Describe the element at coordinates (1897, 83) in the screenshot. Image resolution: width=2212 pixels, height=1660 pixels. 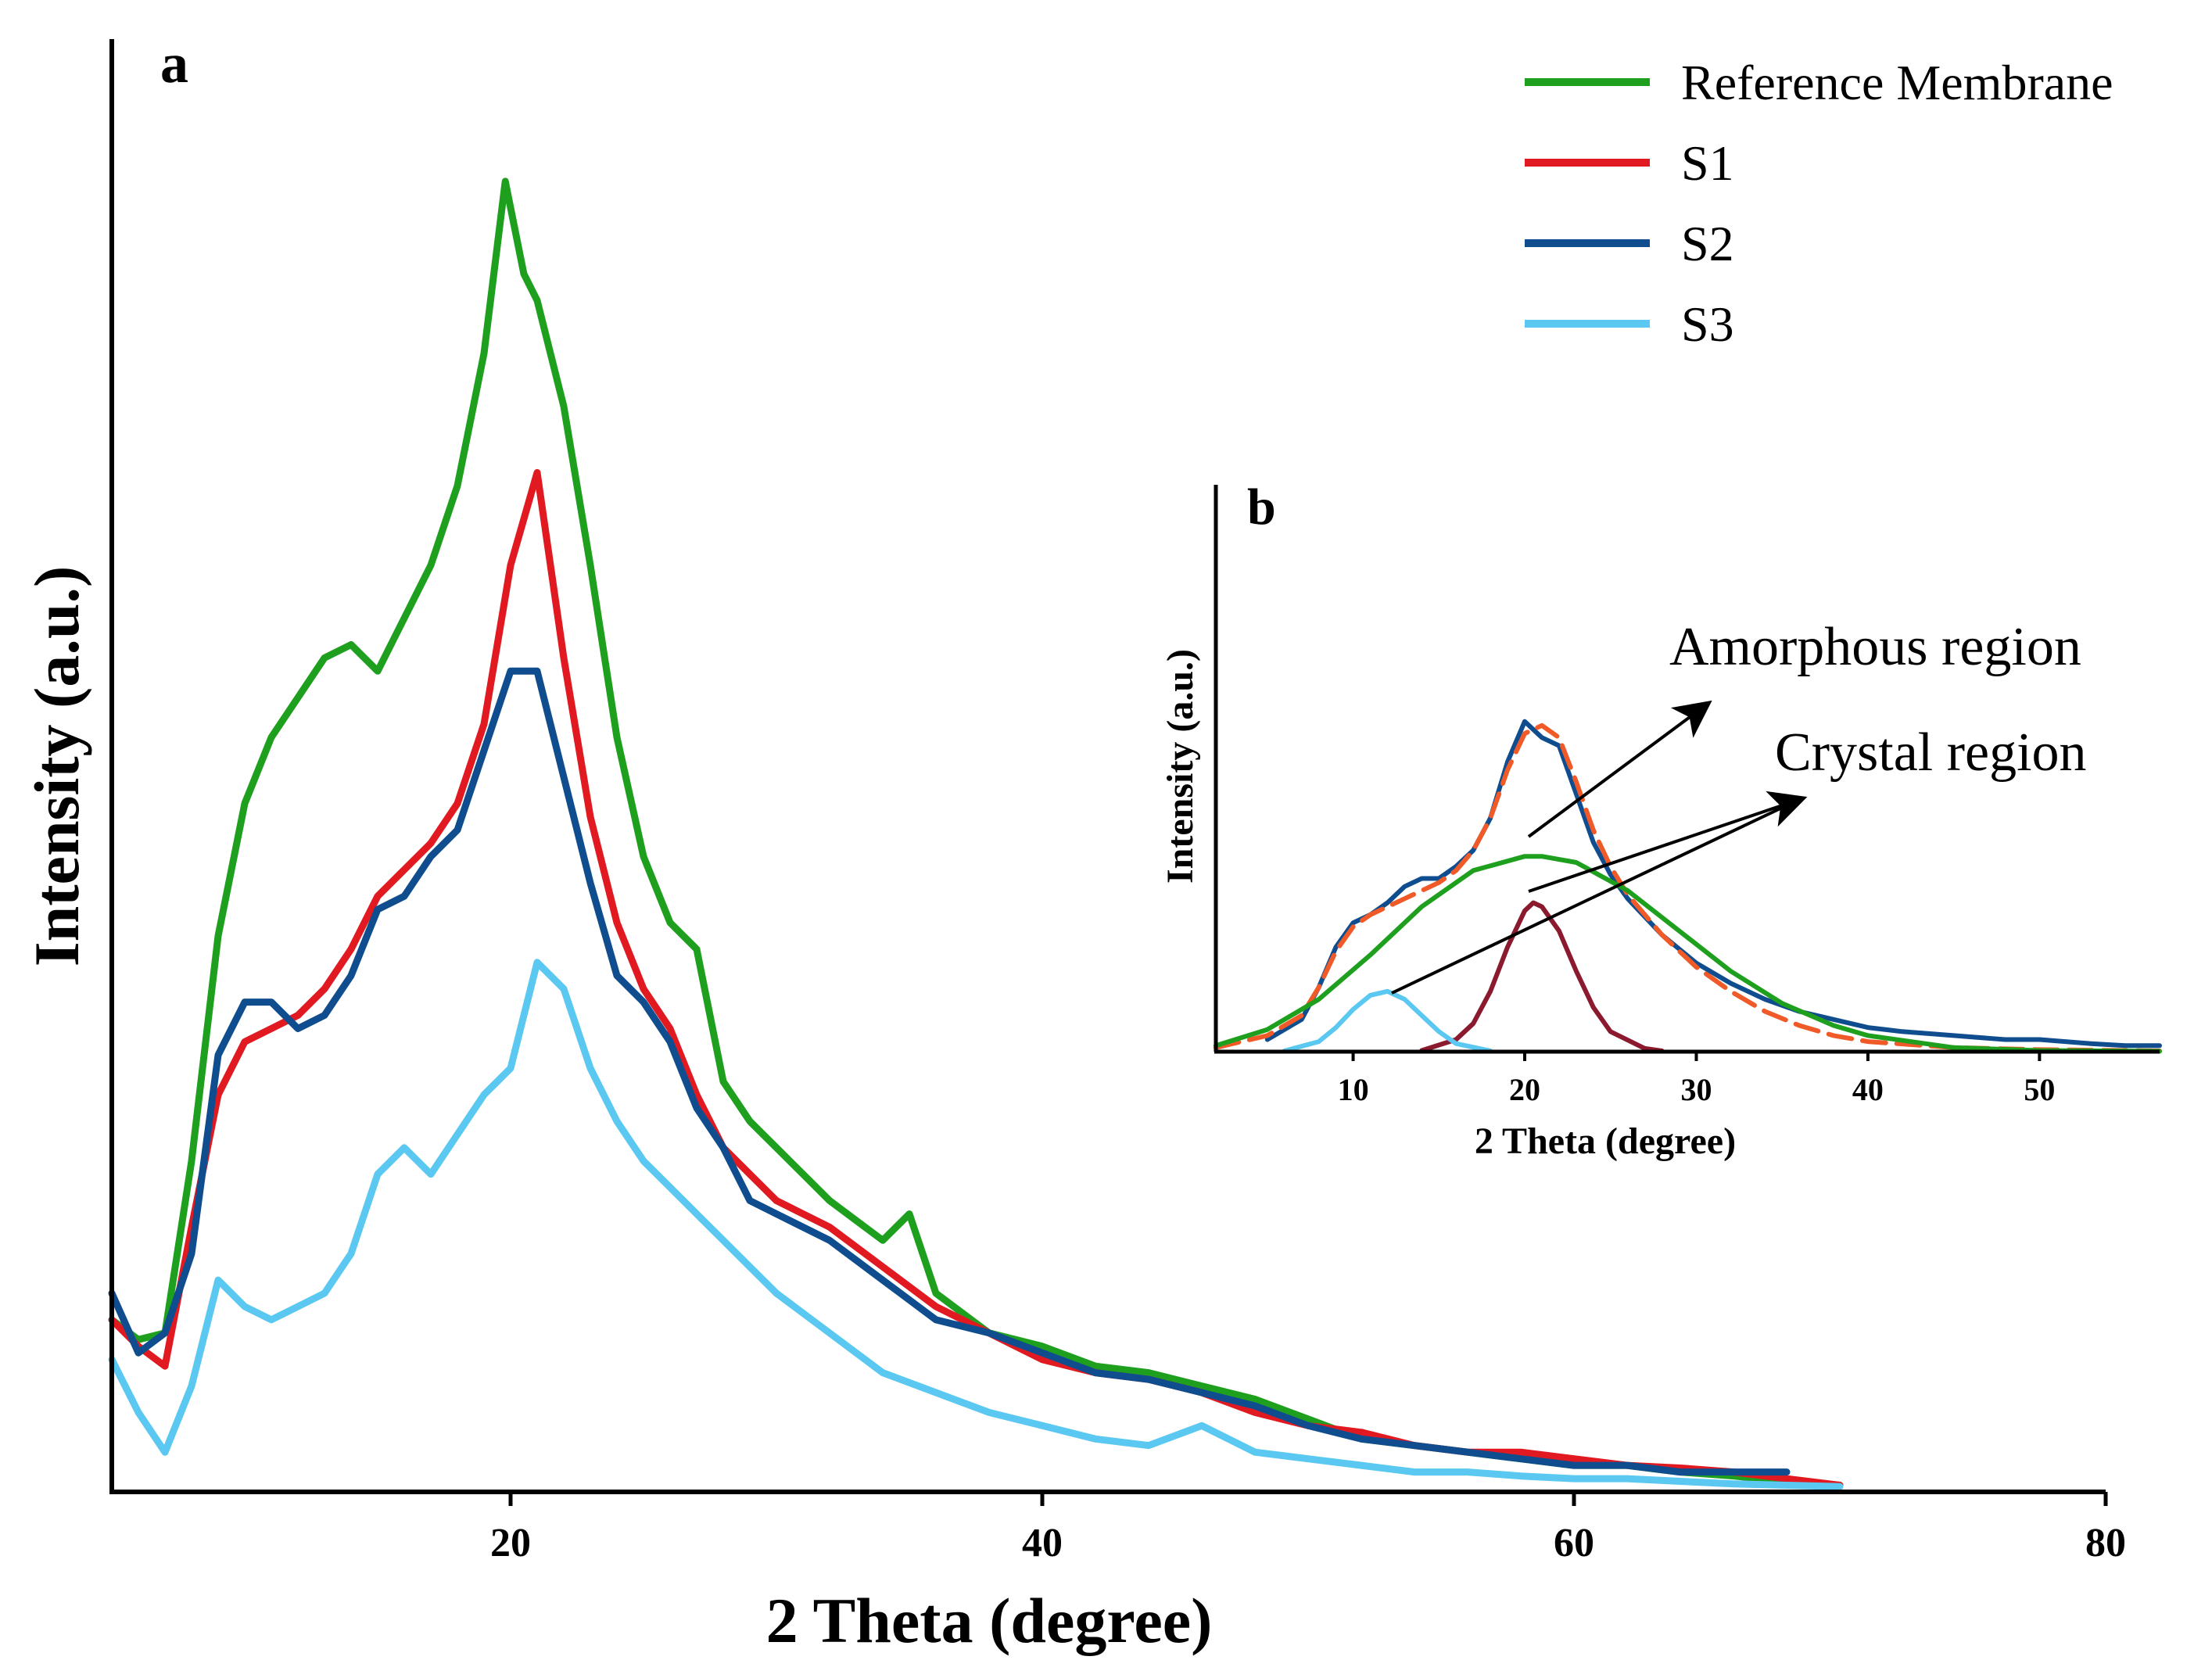
I see `legend-label: Reference Membrane` at that location.